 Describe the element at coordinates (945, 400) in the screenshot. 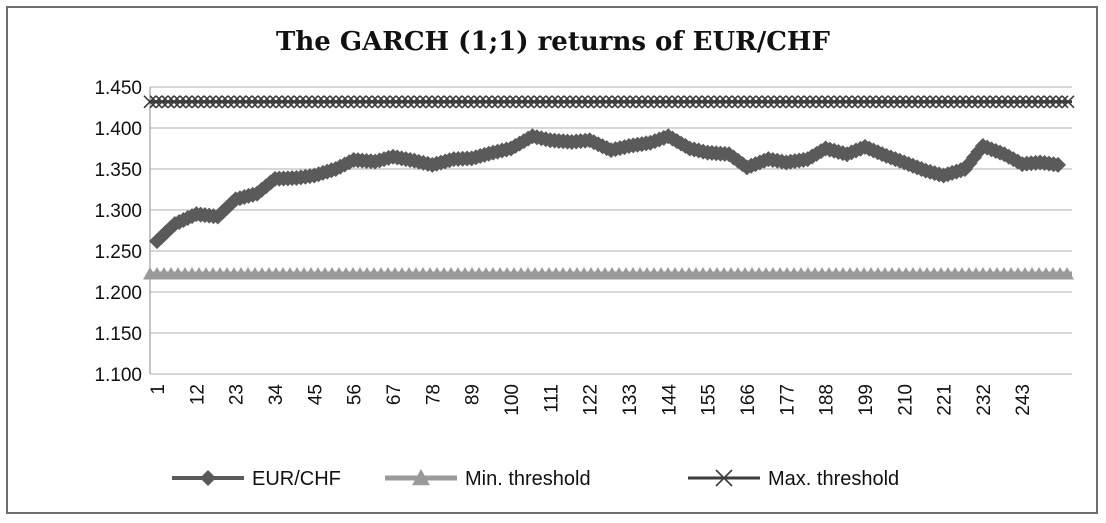

I see `x-tick-label: 221` at that location.